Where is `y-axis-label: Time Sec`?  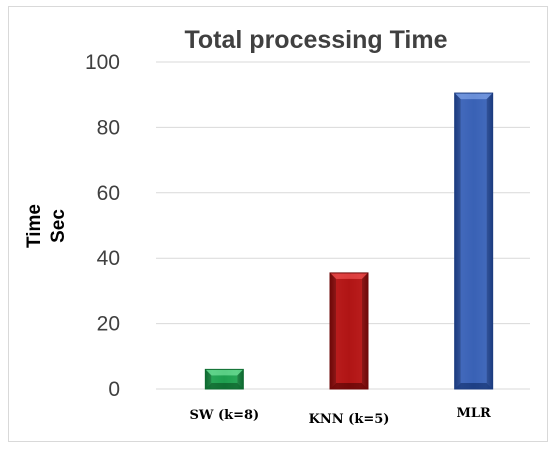 y-axis-label: Time Sec is located at coordinates (46, 226).